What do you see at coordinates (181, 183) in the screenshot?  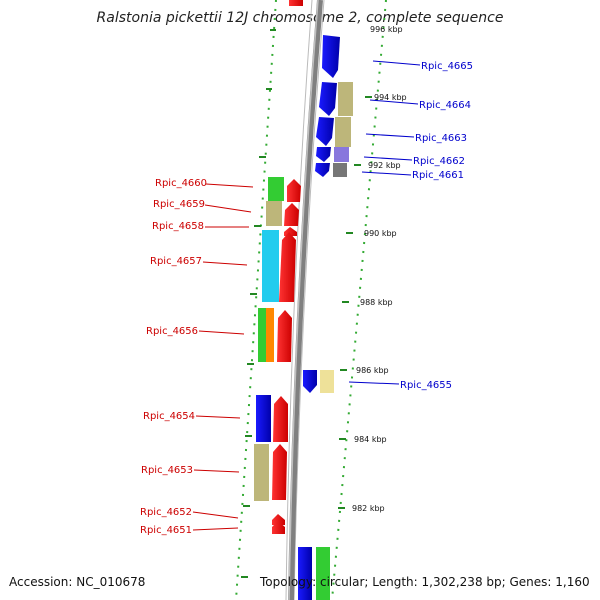 I see `label-rpic-4660: Rpic_4660` at bounding box center [181, 183].